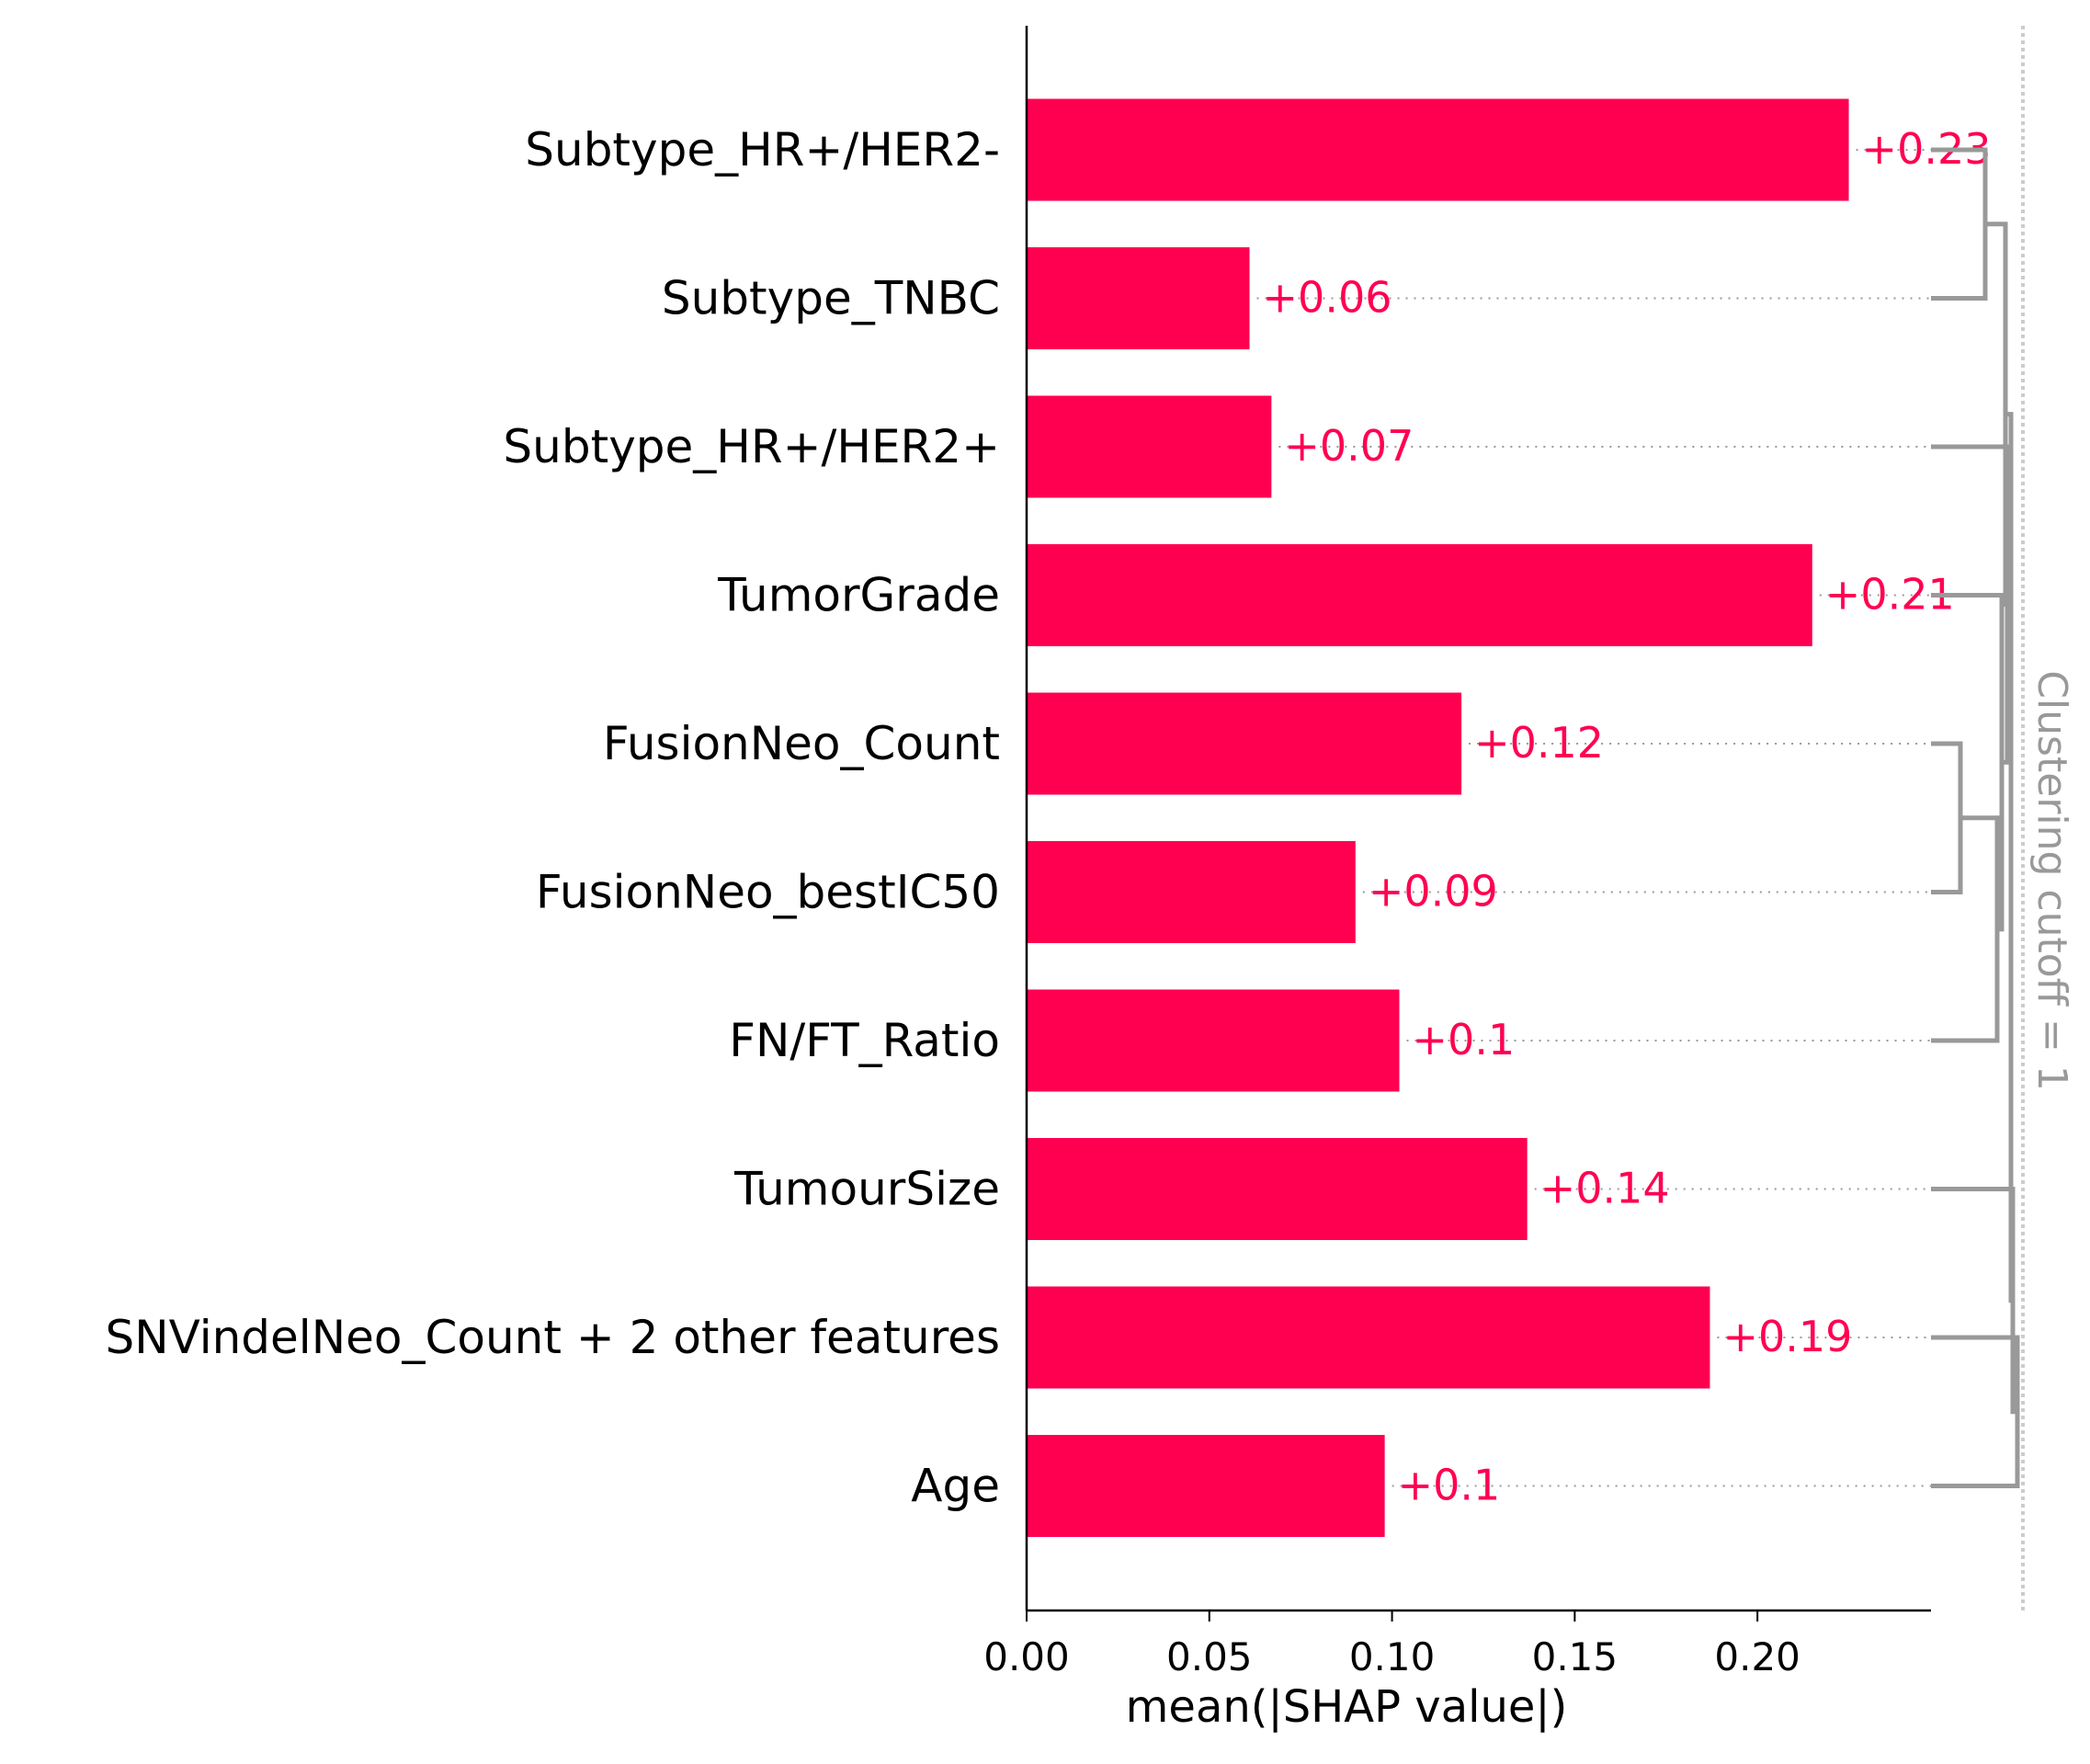 The image size is (2090, 1764). I want to click on category-label: FusionNeo_Count, so click(801, 743).